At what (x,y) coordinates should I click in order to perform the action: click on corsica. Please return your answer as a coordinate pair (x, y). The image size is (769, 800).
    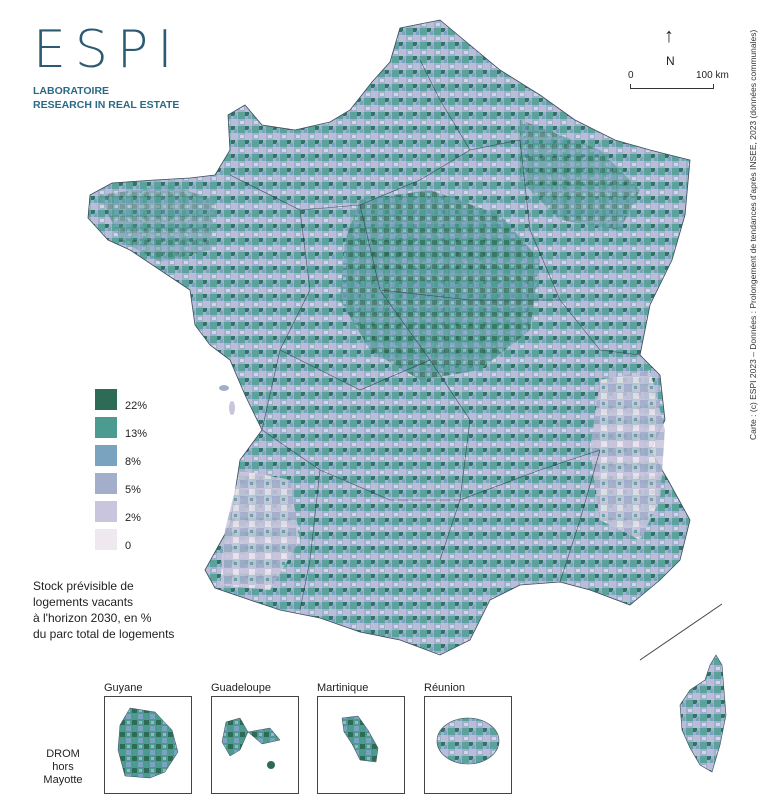
    Looking at the image, I should click on (703, 713).